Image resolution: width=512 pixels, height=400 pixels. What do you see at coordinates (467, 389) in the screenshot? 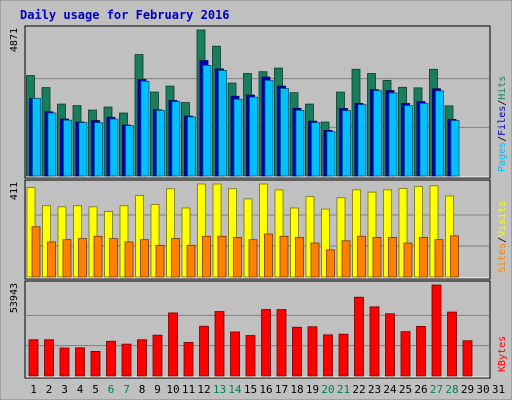
I see `x-tick-label-29: 29` at bounding box center [467, 389].